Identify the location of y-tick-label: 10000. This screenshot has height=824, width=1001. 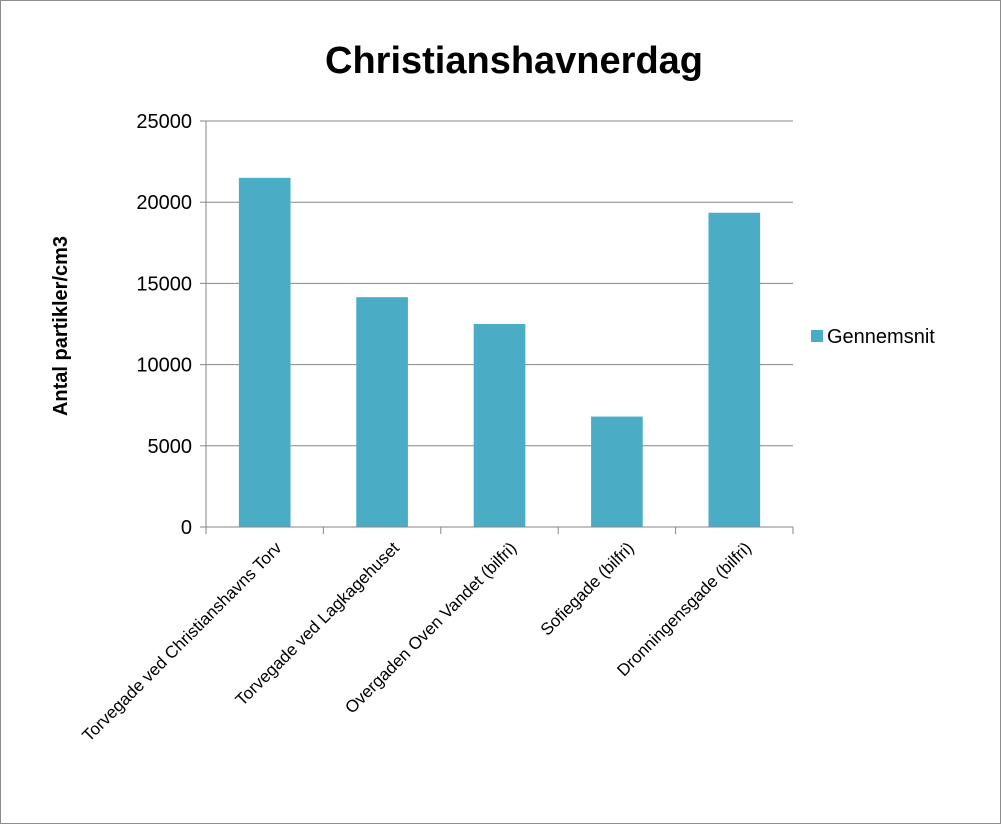
(164, 366).